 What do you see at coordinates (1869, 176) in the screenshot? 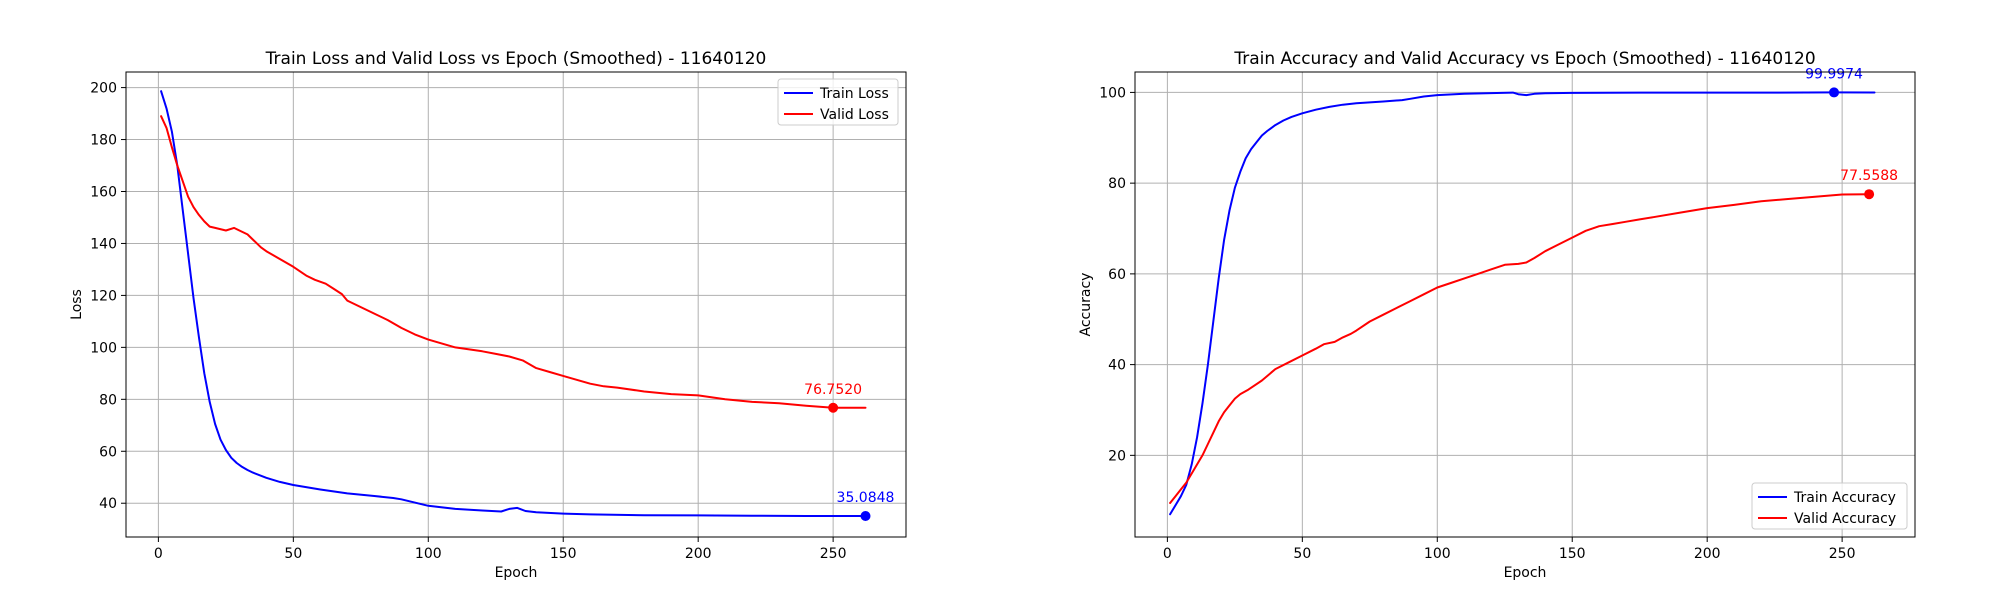
I see `final-value-label: 77.5588` at bounding box center [1869, 176].